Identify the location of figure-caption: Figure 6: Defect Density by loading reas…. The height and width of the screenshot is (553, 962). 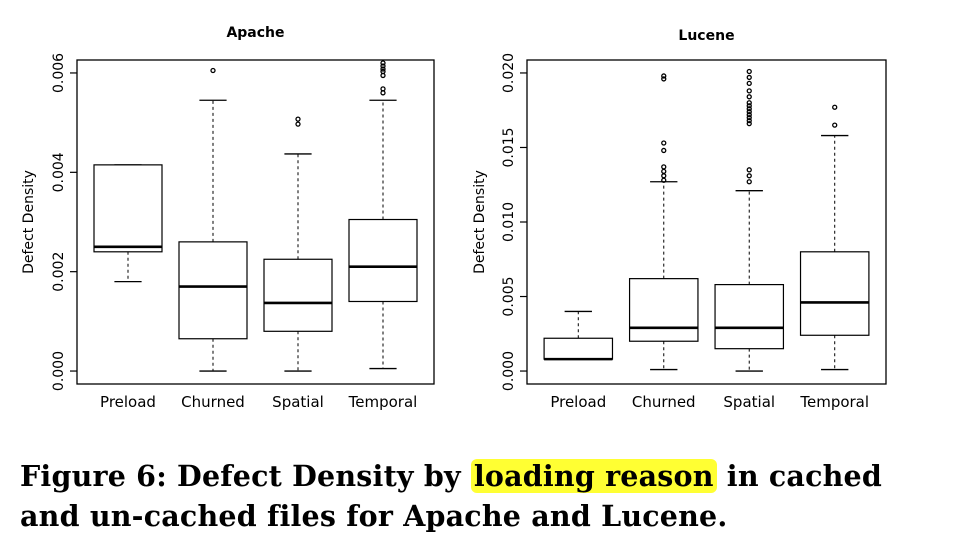
(482, 496).